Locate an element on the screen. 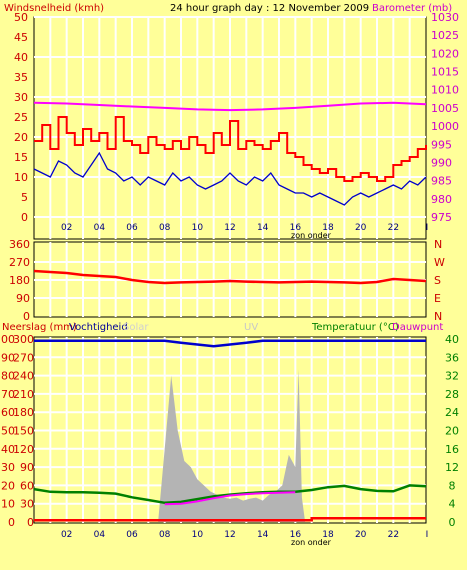  humidity-line is located at coordinates (230, 343).